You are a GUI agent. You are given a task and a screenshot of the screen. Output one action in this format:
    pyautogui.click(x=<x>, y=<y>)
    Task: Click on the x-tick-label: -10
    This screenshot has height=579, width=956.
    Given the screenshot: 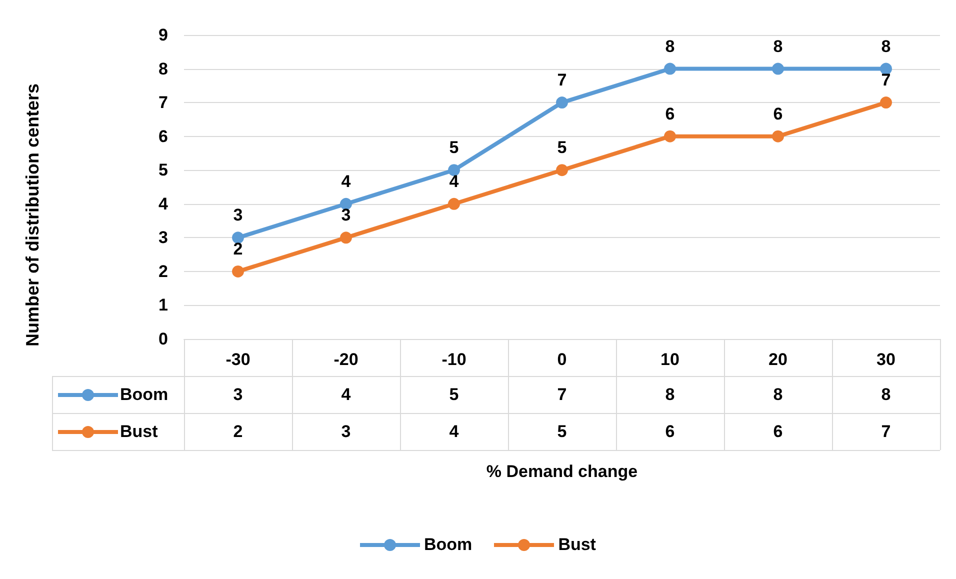 What is the action you would take?
    pyautogui.click(x=454, y=359)
    